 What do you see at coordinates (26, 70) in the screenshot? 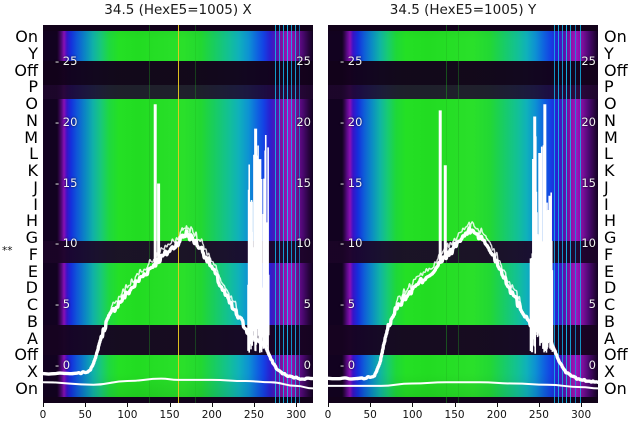
I see `category-label-left-off-2: Off` at bounding box center [26, 70].